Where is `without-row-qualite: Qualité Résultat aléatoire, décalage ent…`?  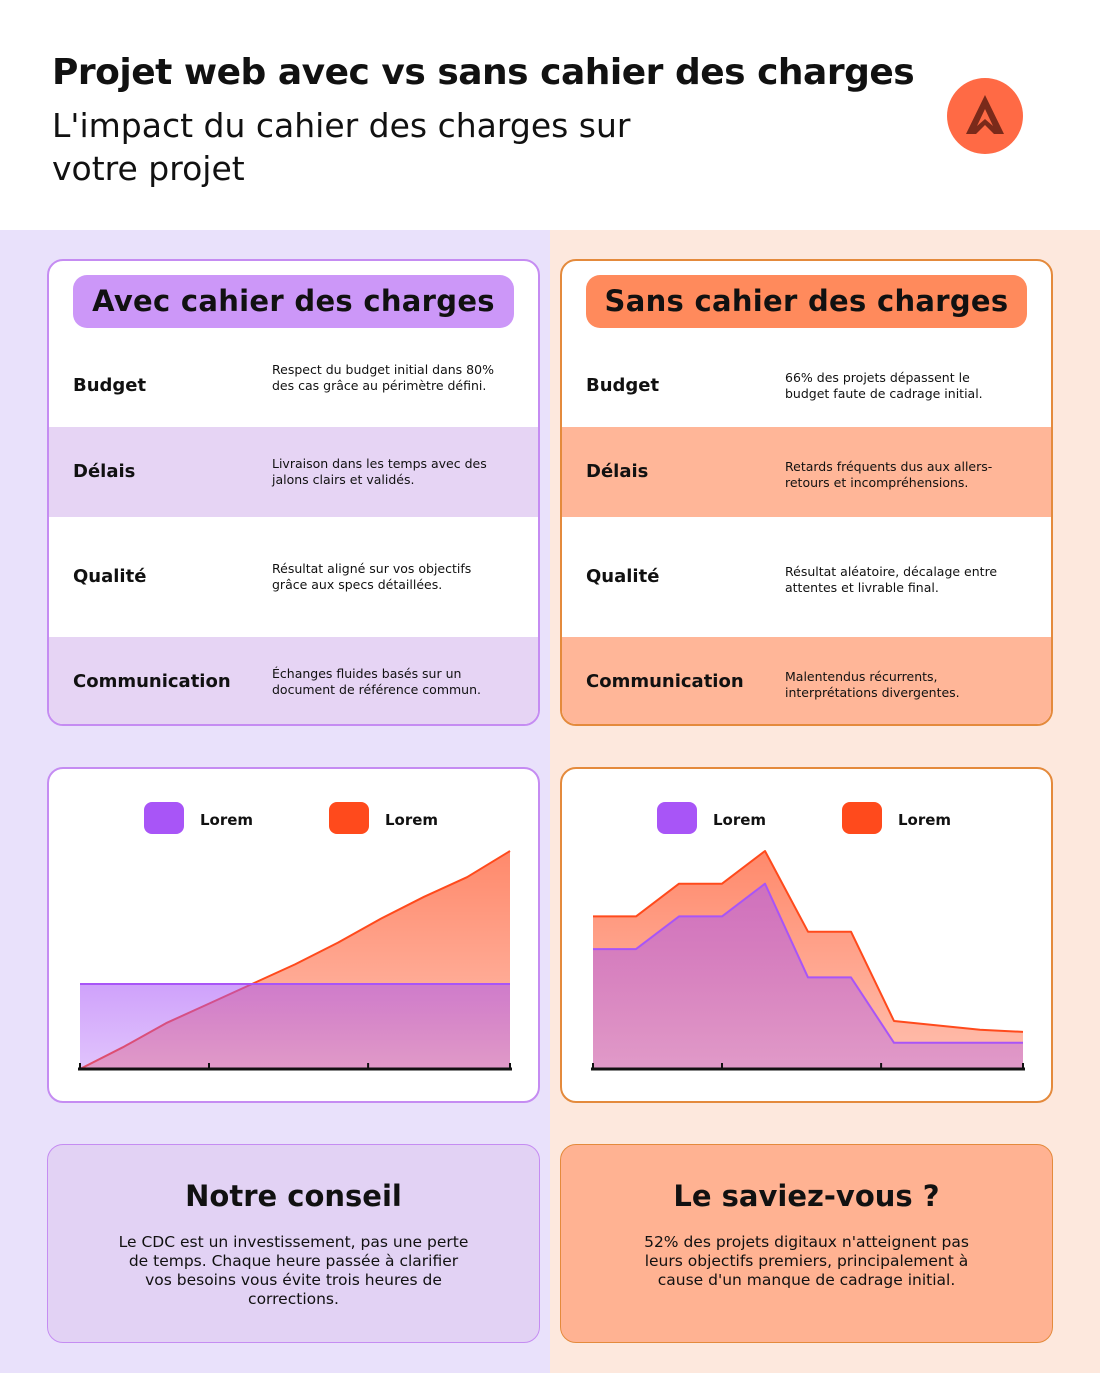 without-row-qualite: Qualité Résultat aléatoire, décalage ent… is located at coordinates (806, 577).